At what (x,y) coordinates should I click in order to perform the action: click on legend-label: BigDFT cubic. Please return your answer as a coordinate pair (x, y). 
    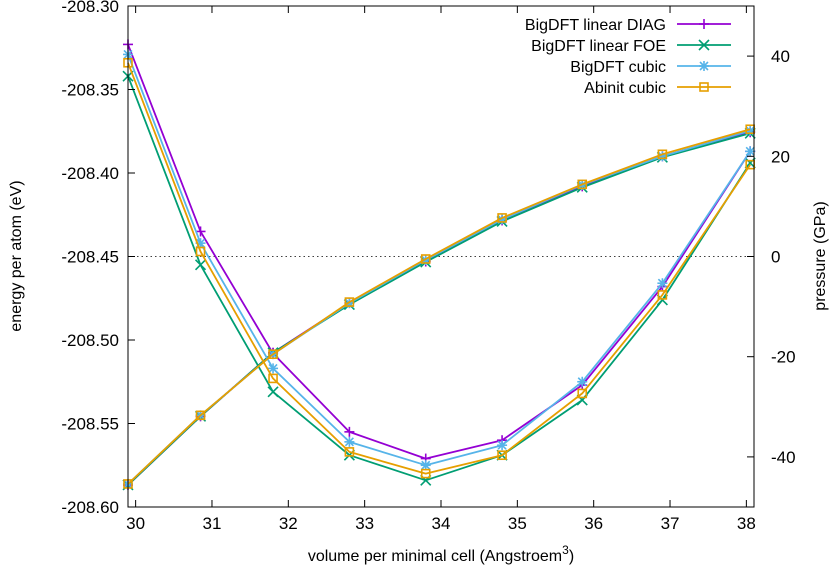
    Looking at the image, I should click on (618, 67).